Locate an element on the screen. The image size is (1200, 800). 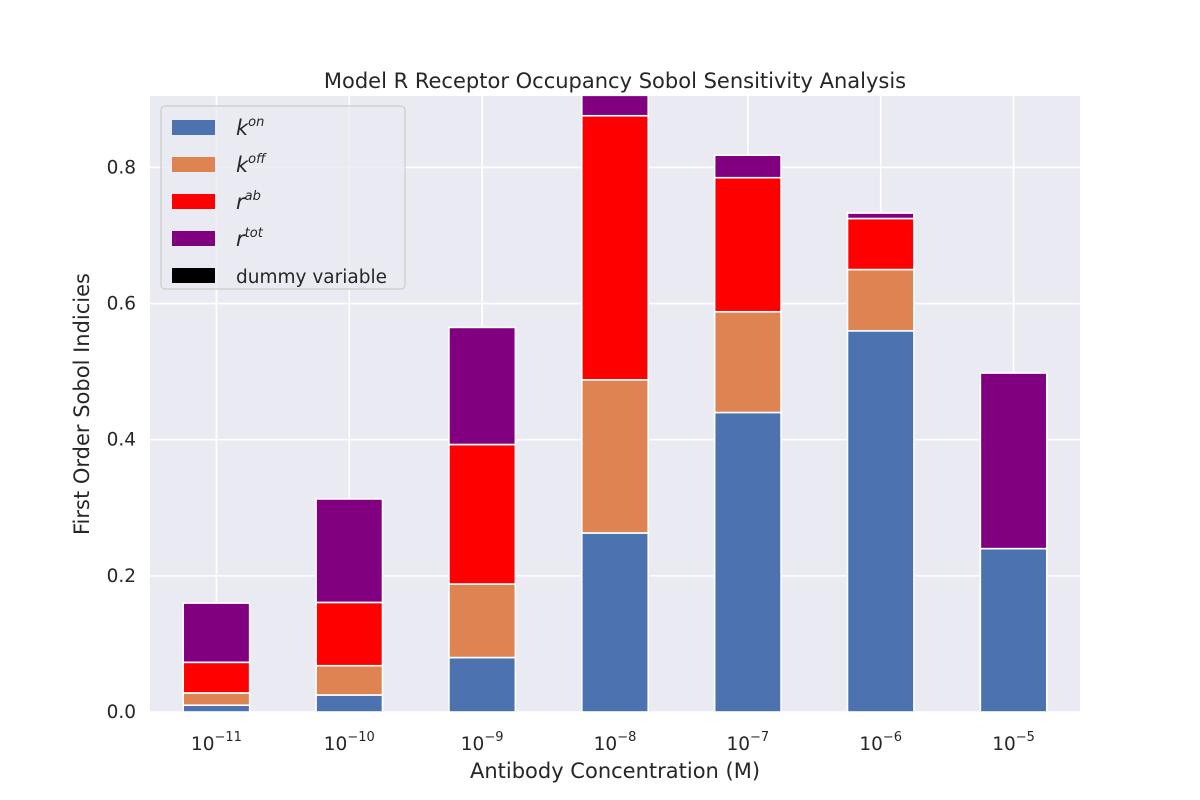
legend-label-dummy: dummy variable is located at coordinates (311, 277).